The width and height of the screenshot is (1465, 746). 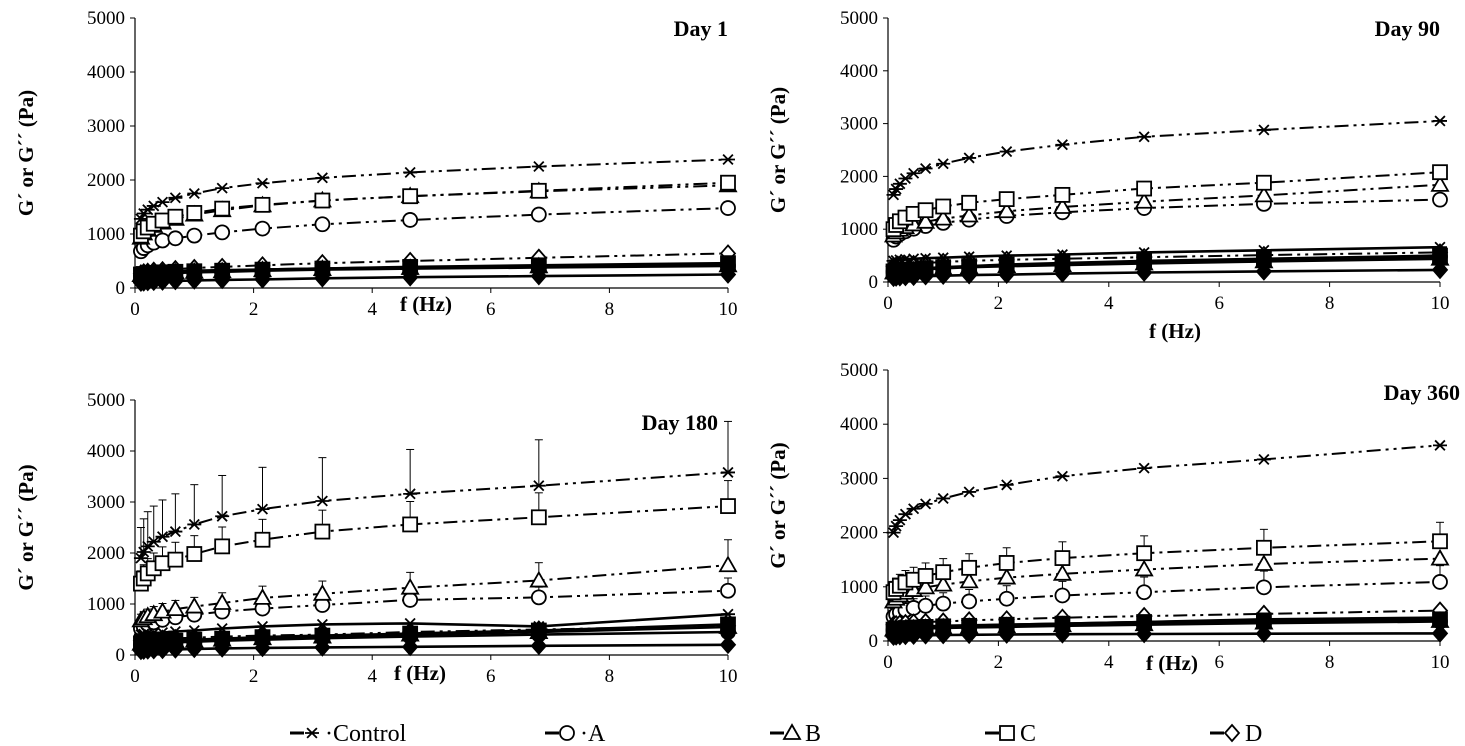 I want to click on y-tick-label: 4000, so click(x=859, y=71).